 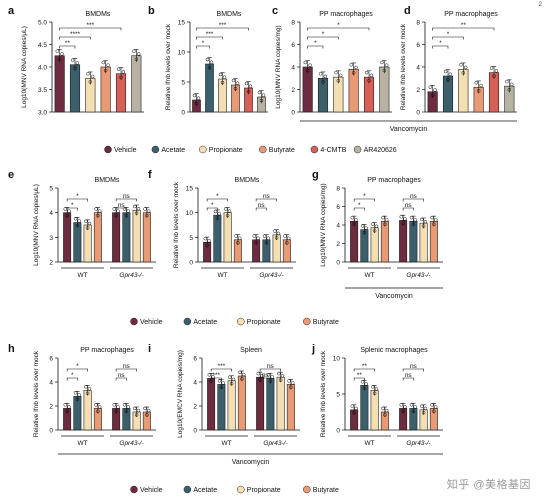 I want to click on y-tick-label: 4, so click(x=195, y=383).